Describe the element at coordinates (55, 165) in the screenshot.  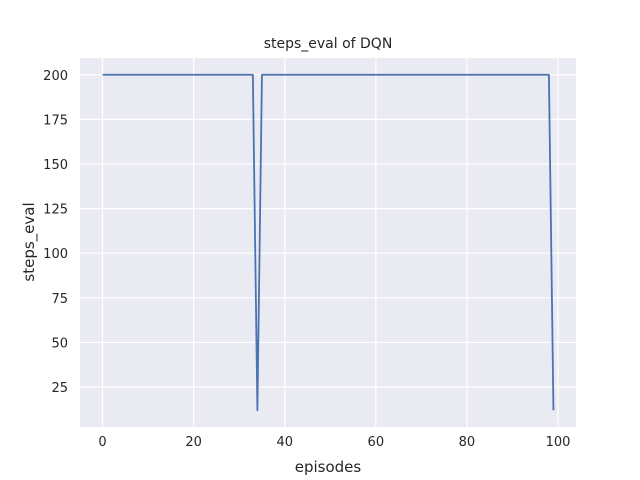
I see `y-tick-label: 150` at that location.